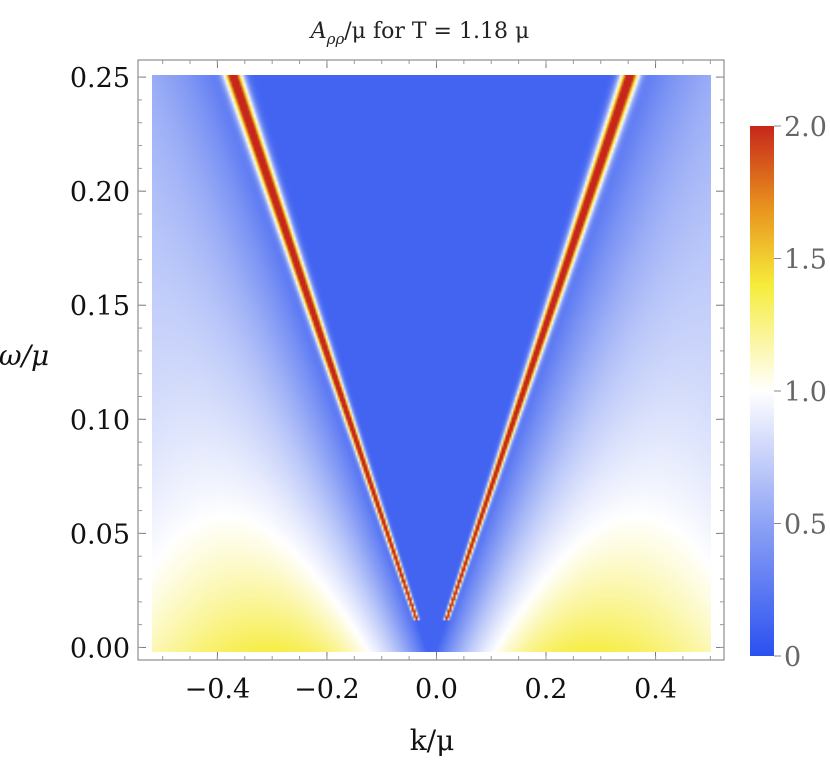  Describe the element at coordinates (100, 78) in the screenshot. I see `y-tick-label: 0.25` at that location.